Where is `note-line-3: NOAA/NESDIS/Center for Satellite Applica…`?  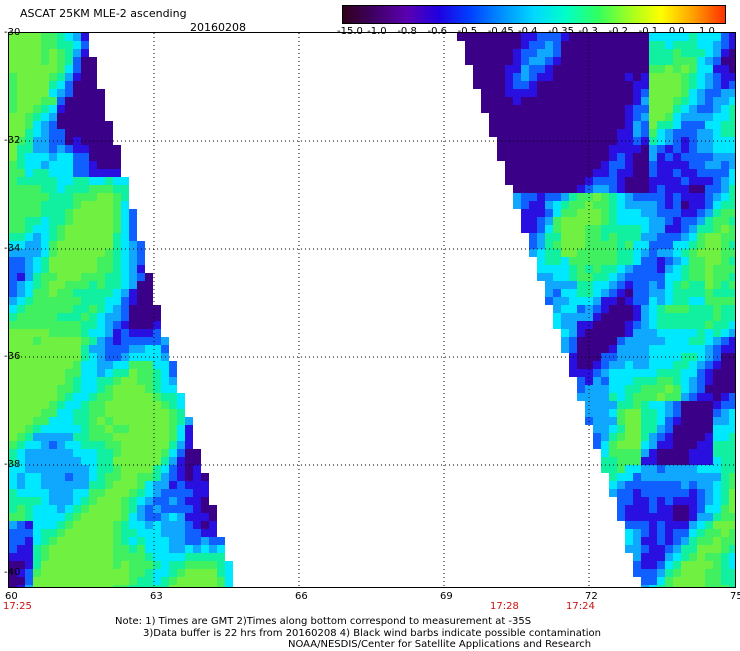
note-line-3: NOAA/NESDIS/Center for Satellite Applica… is located at coordinates (440, 644).